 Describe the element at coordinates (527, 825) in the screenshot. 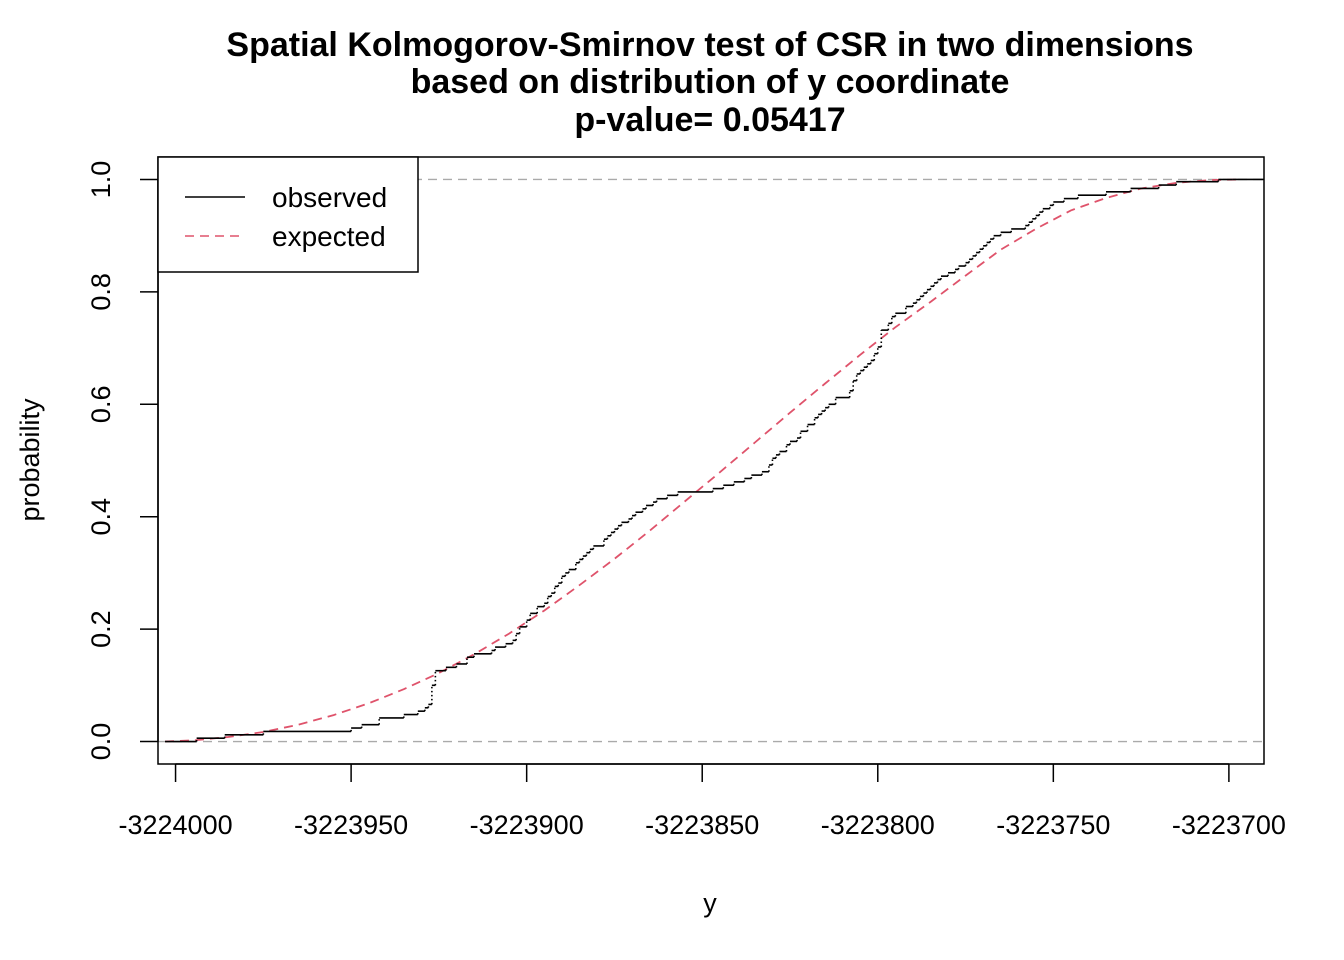

I see `x-tick-label: -3223900` at that location.